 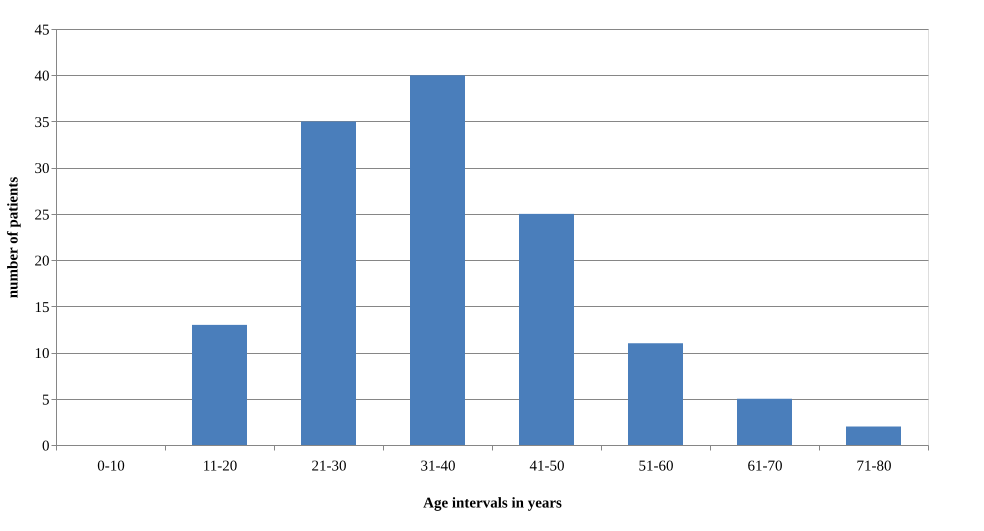 What do you see at coordinates (42, 354) in the screenshot?
I see `y-tick-label: 10` at bounding box center [42, 354].